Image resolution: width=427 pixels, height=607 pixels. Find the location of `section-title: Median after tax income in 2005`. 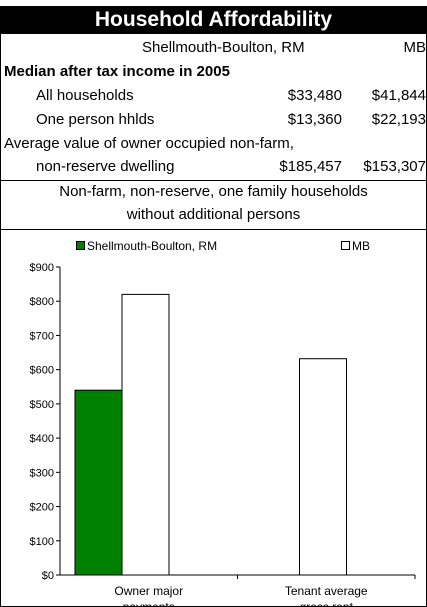

section-title: Median after tax income in 2005 is located at coordinates (117, 71).